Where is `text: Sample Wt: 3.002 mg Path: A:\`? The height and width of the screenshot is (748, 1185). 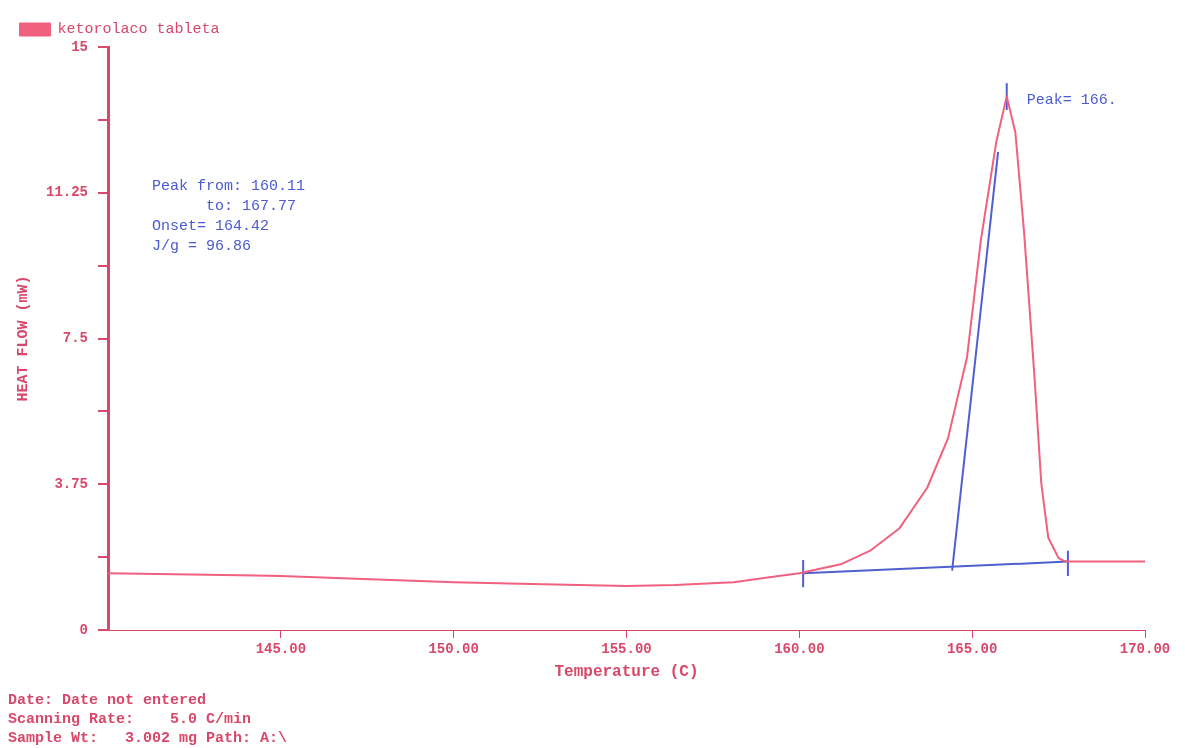
text: Sample Wt: 3.002 mg Path: A:\ is located at coordinates (148, 738).